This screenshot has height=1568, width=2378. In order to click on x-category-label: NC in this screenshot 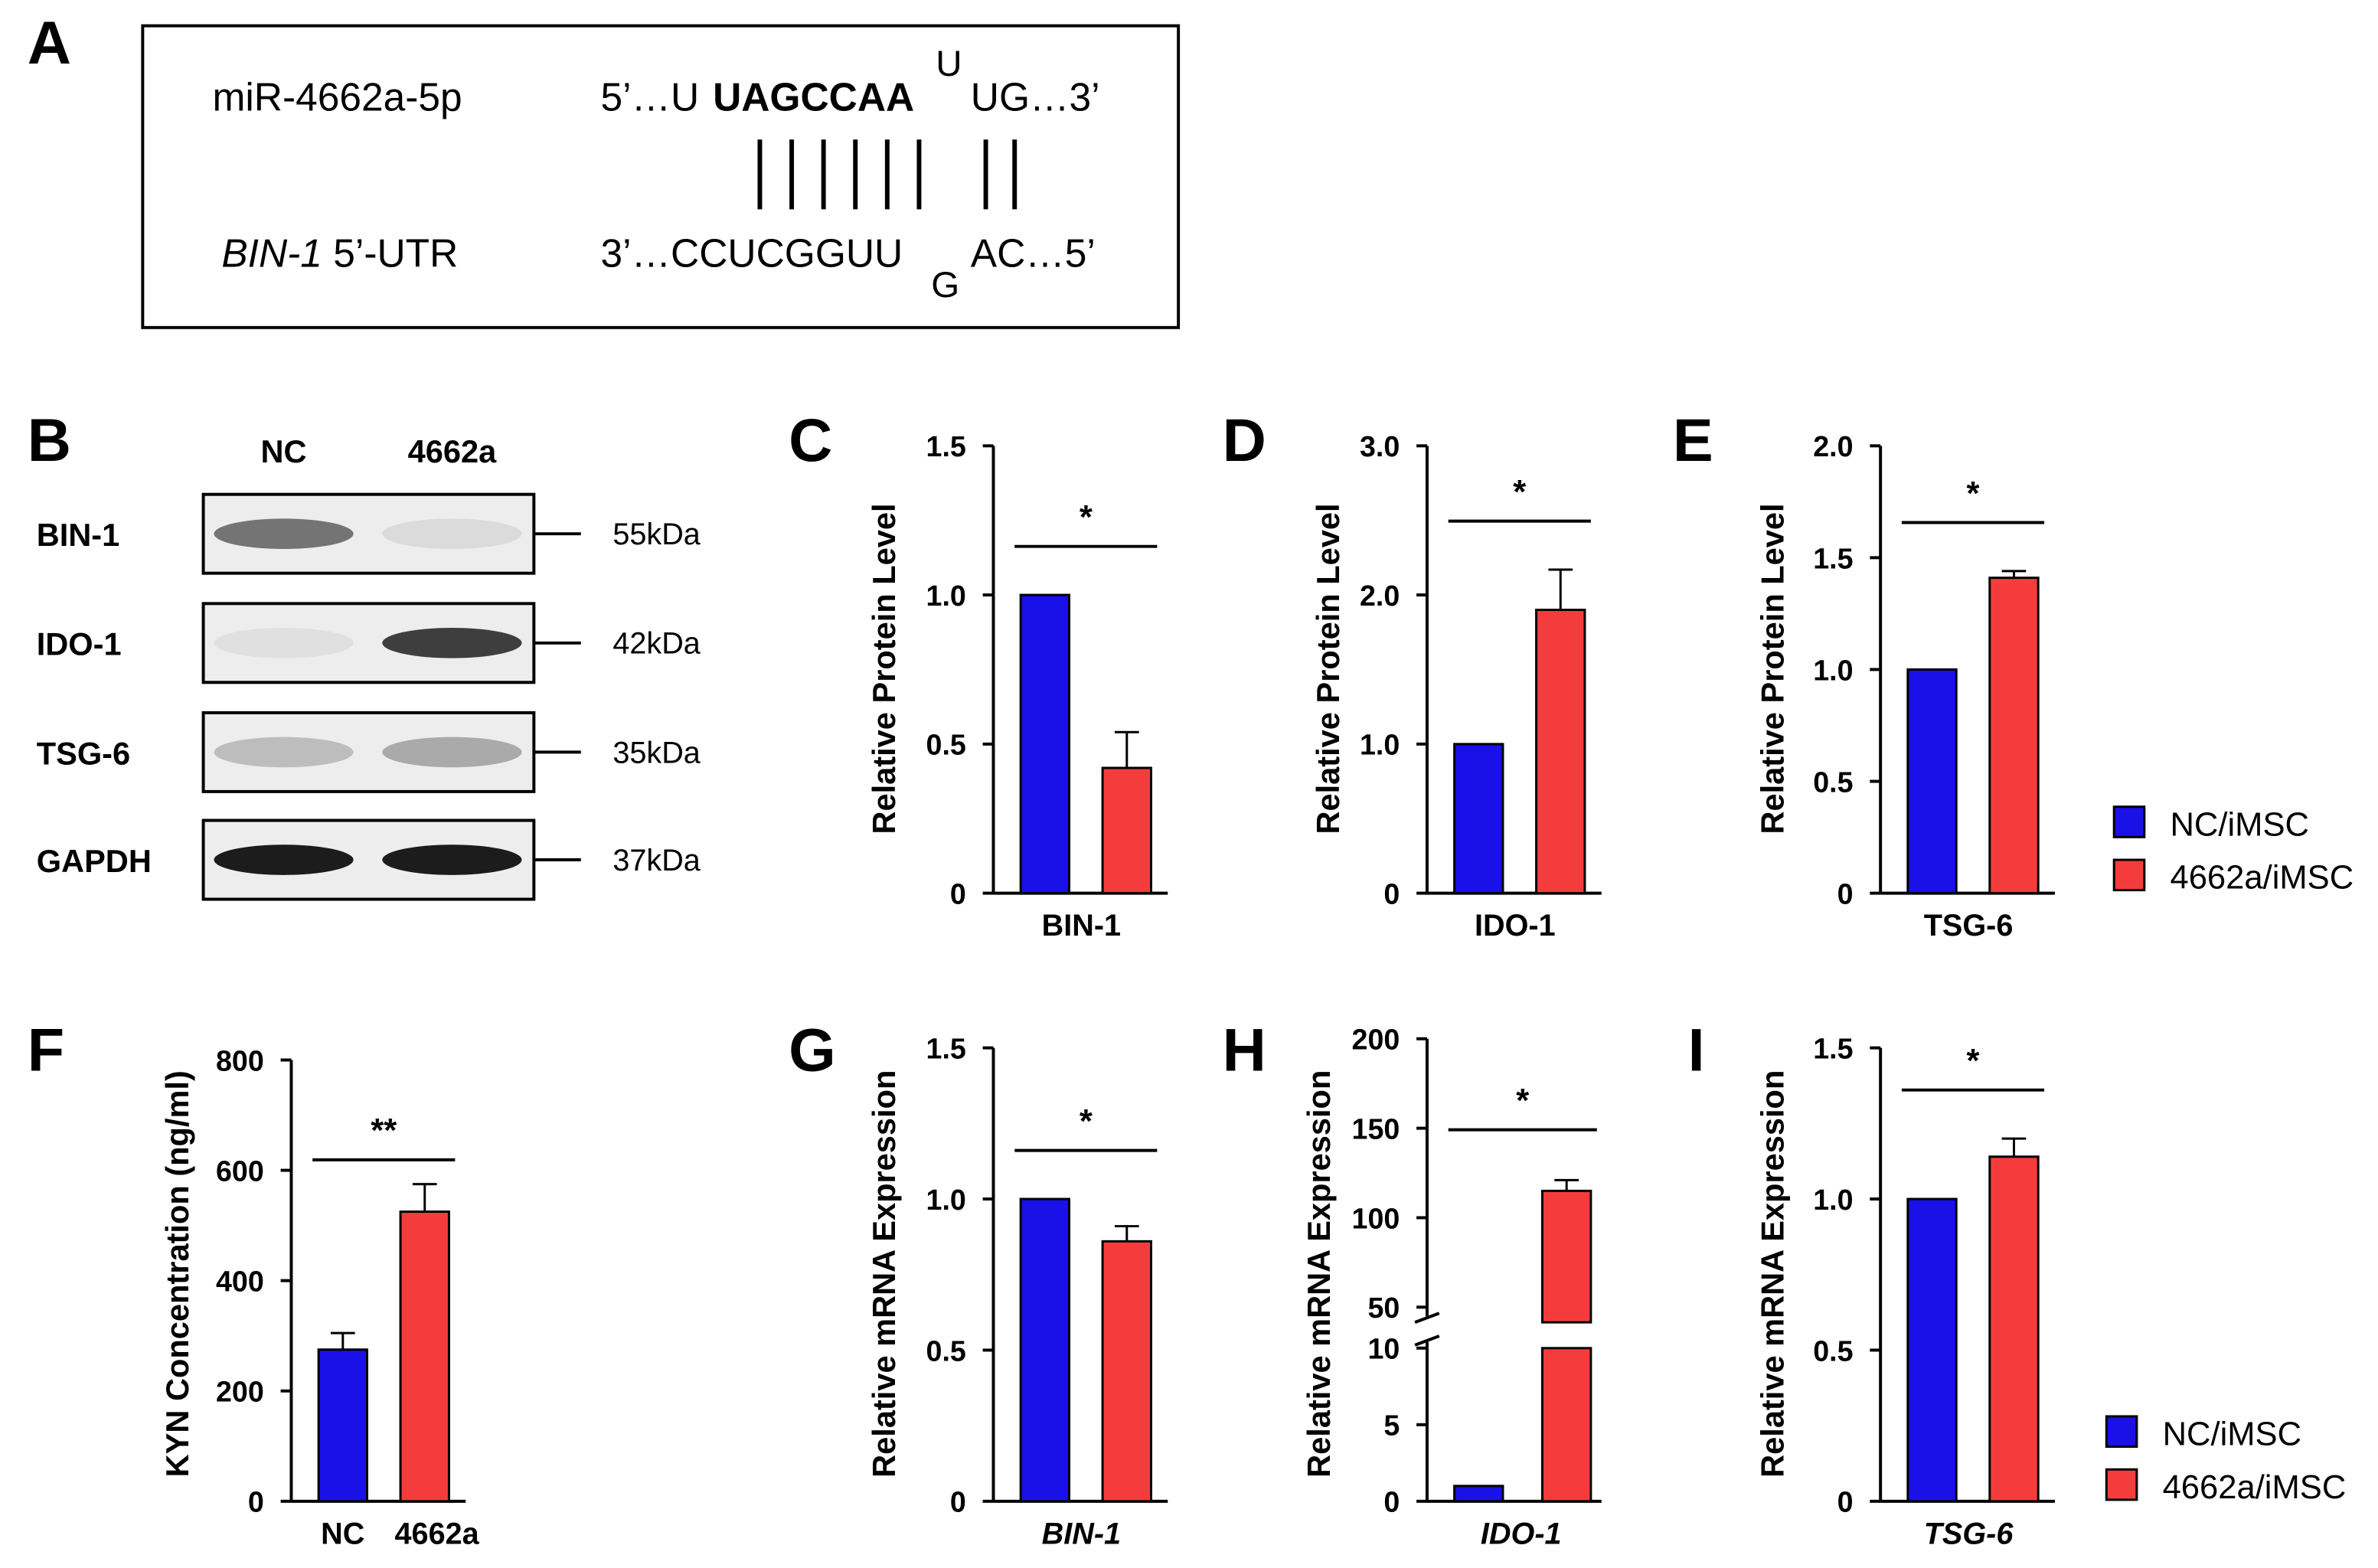, I will do `click(343, 1533)`.